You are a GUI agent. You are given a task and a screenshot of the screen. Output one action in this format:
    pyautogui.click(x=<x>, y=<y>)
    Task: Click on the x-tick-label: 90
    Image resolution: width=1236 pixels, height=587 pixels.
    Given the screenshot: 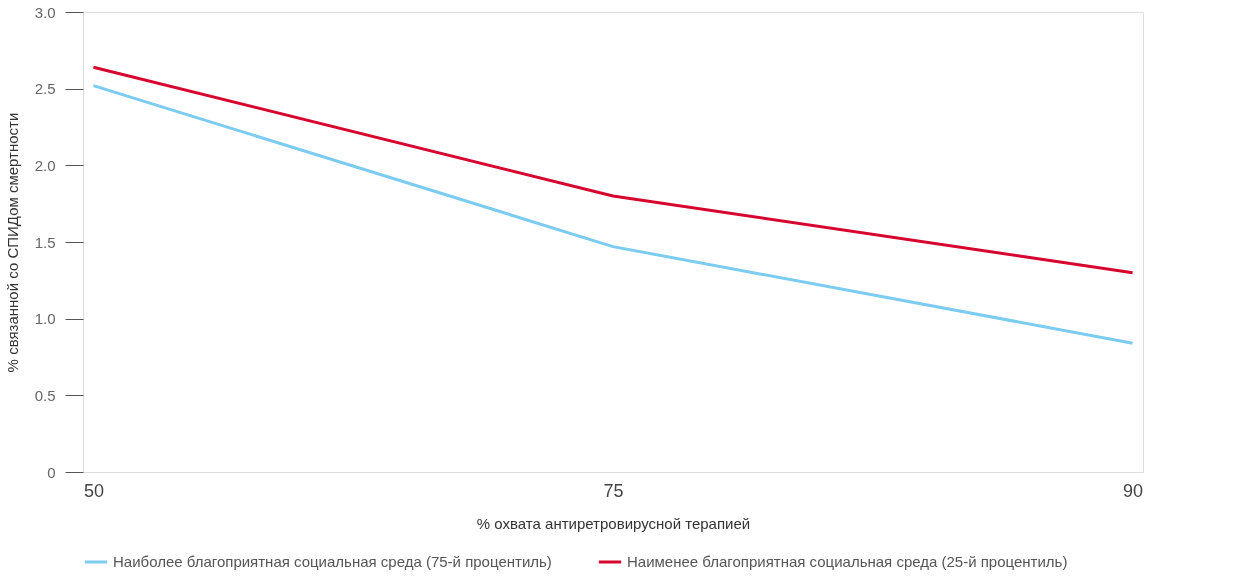 What is the action you would take?
    pyautogui.click(x=1133, y=490)
    